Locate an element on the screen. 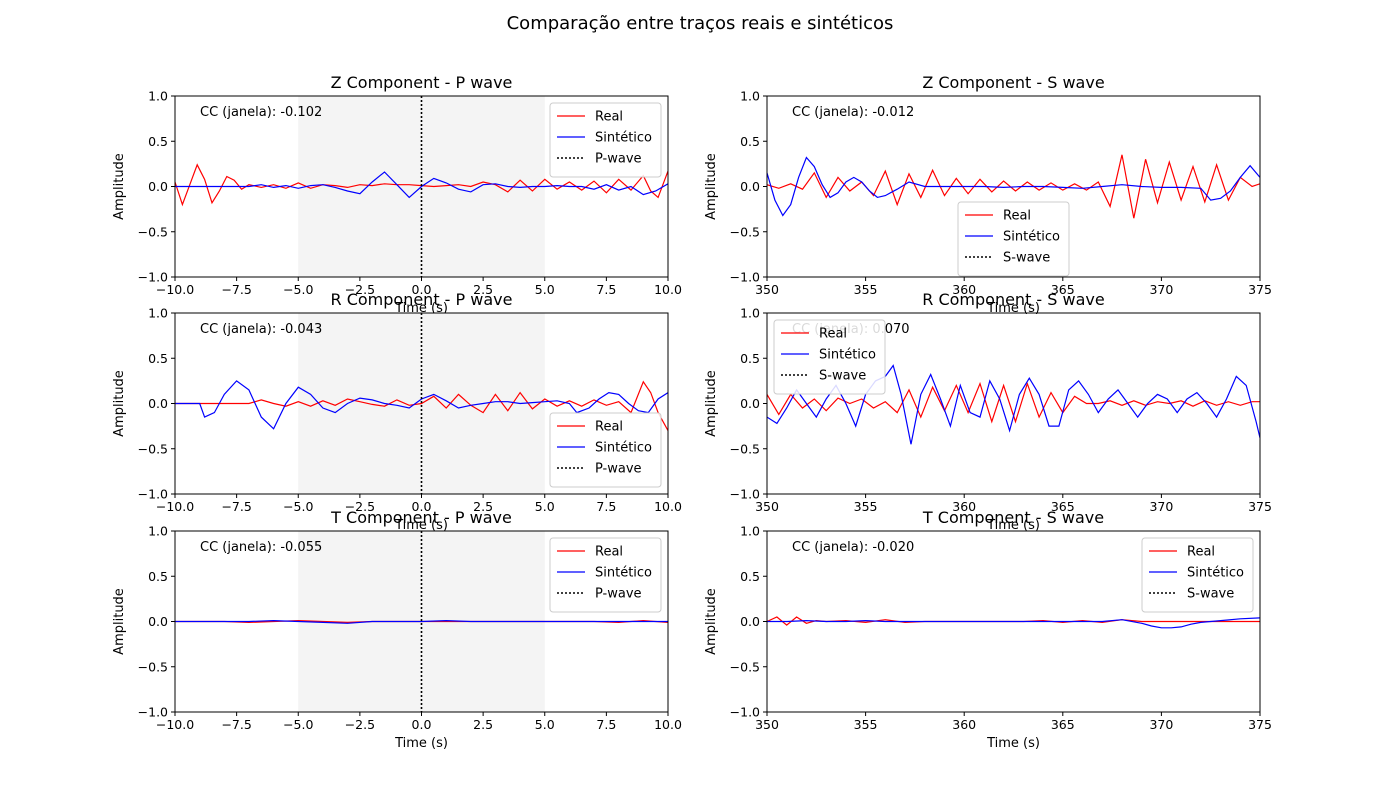 This screenshot has width=1400, height=800. x-tick-label: 7.5 is located at coordinates (606, 506).